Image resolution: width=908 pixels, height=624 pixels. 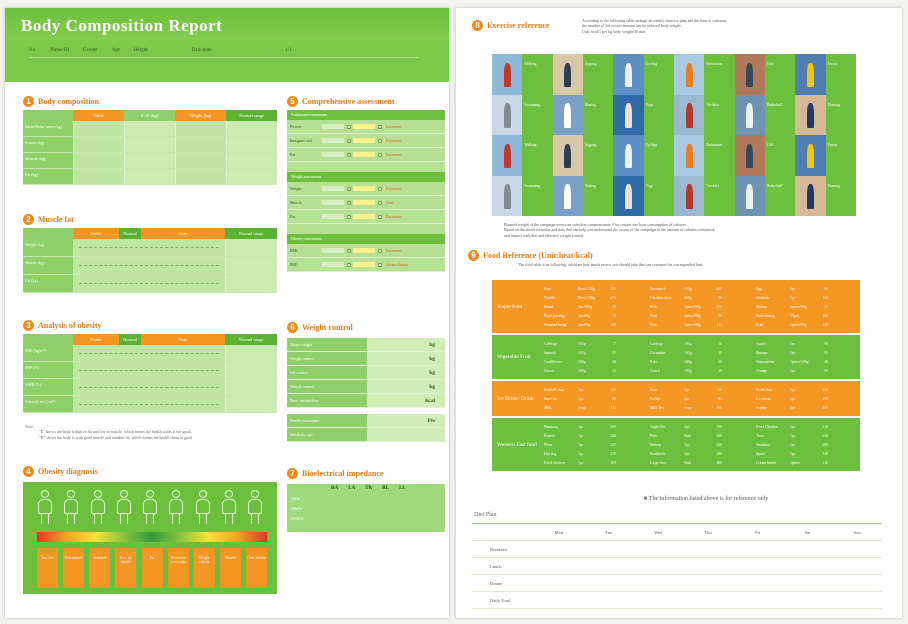 I want to click on assessment-row: Inorganic salt Excessive, so click(x=366, y=141).